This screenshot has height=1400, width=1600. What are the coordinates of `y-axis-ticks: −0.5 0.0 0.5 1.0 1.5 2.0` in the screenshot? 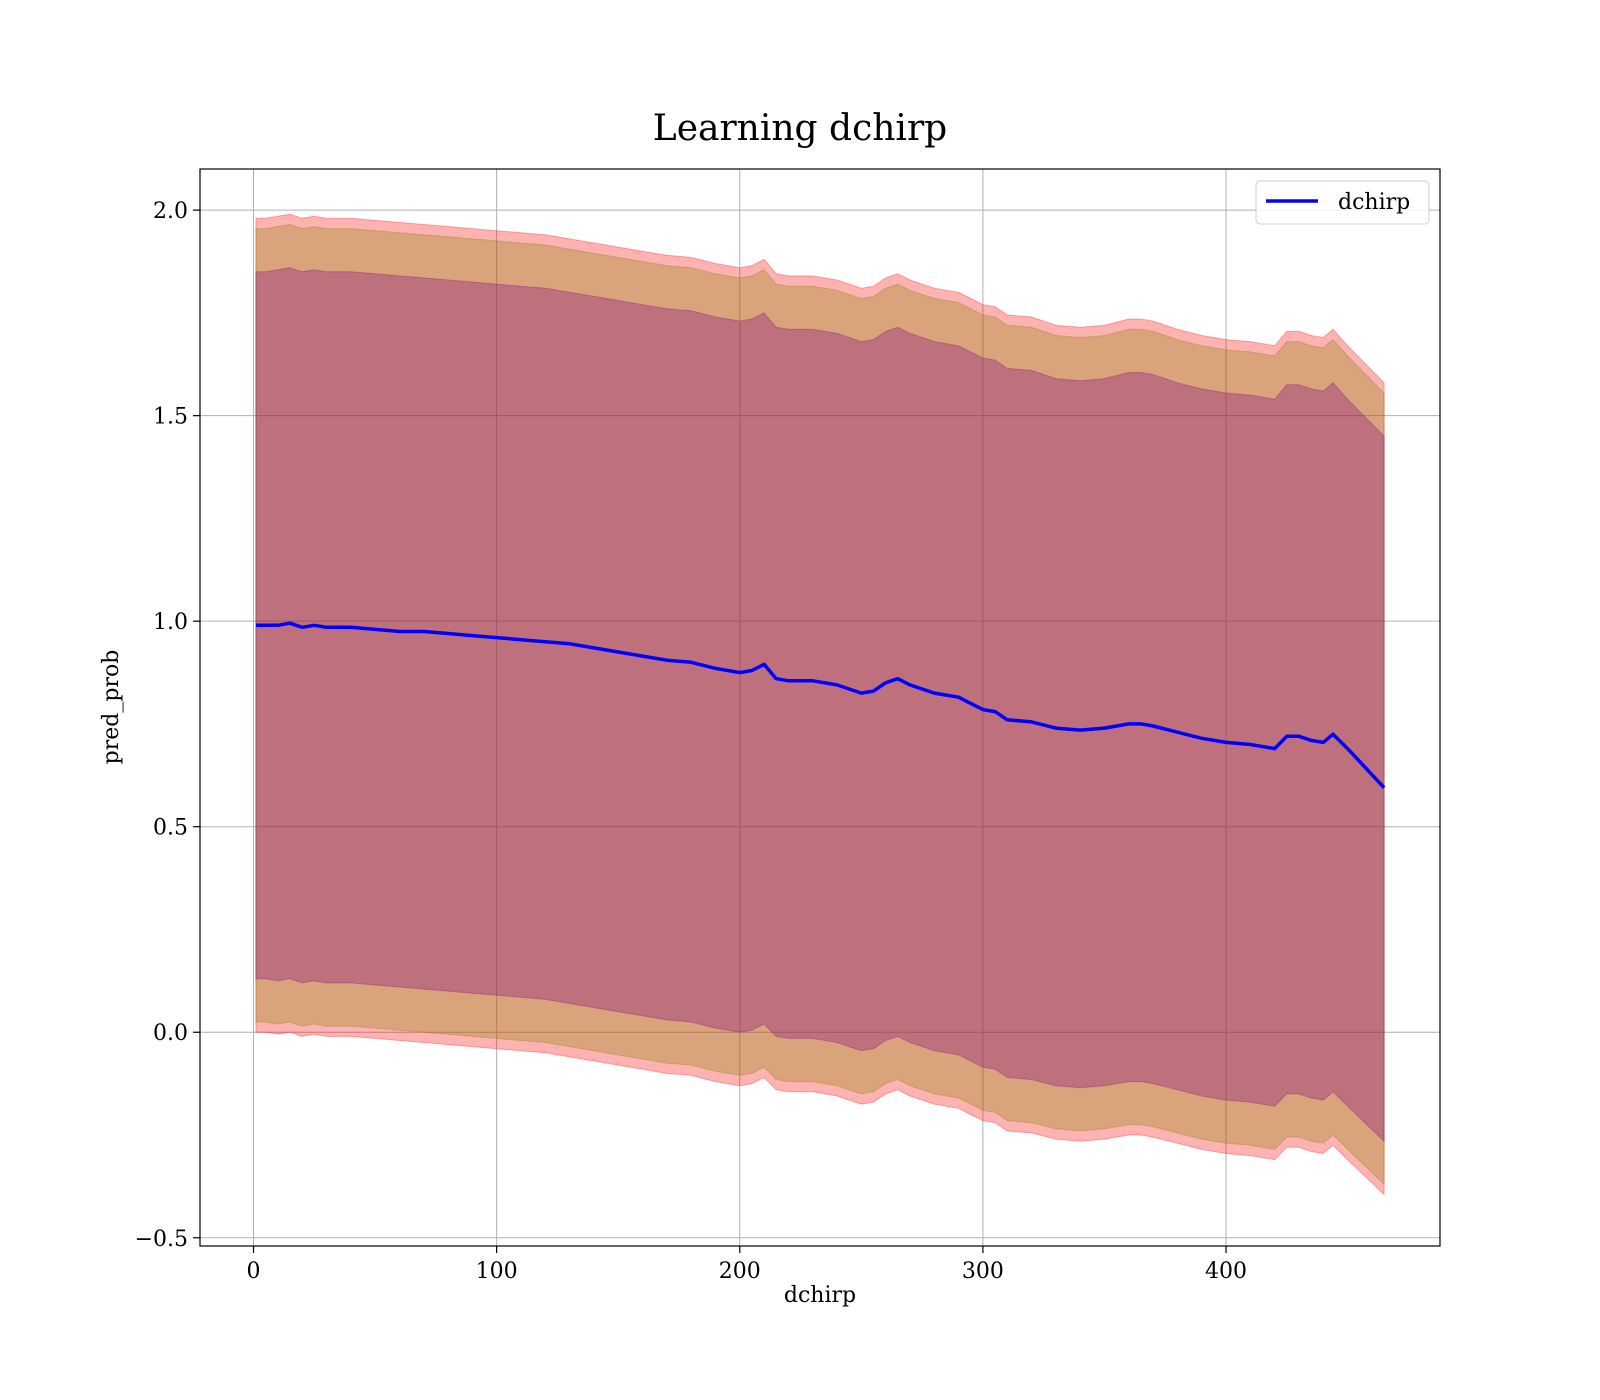 It's located at (167, 725).